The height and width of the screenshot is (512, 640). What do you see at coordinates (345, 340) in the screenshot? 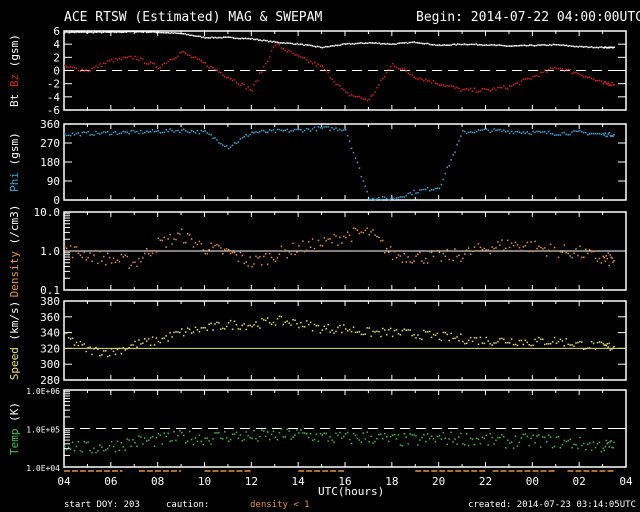
I see `panel-frame` at bounding box center [345, 340].